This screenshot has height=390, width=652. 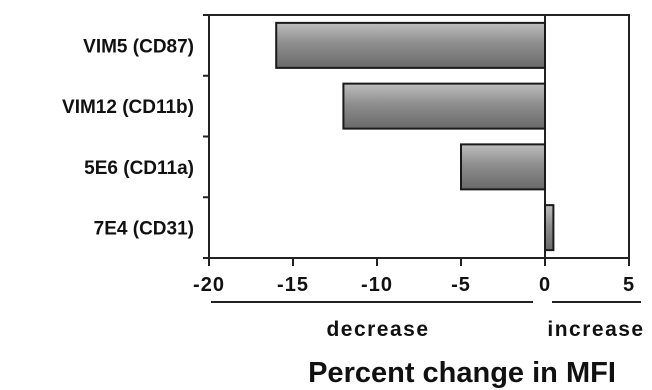 I want to click on category-label: 7E4 (CD31), so click(x=144, y=229).